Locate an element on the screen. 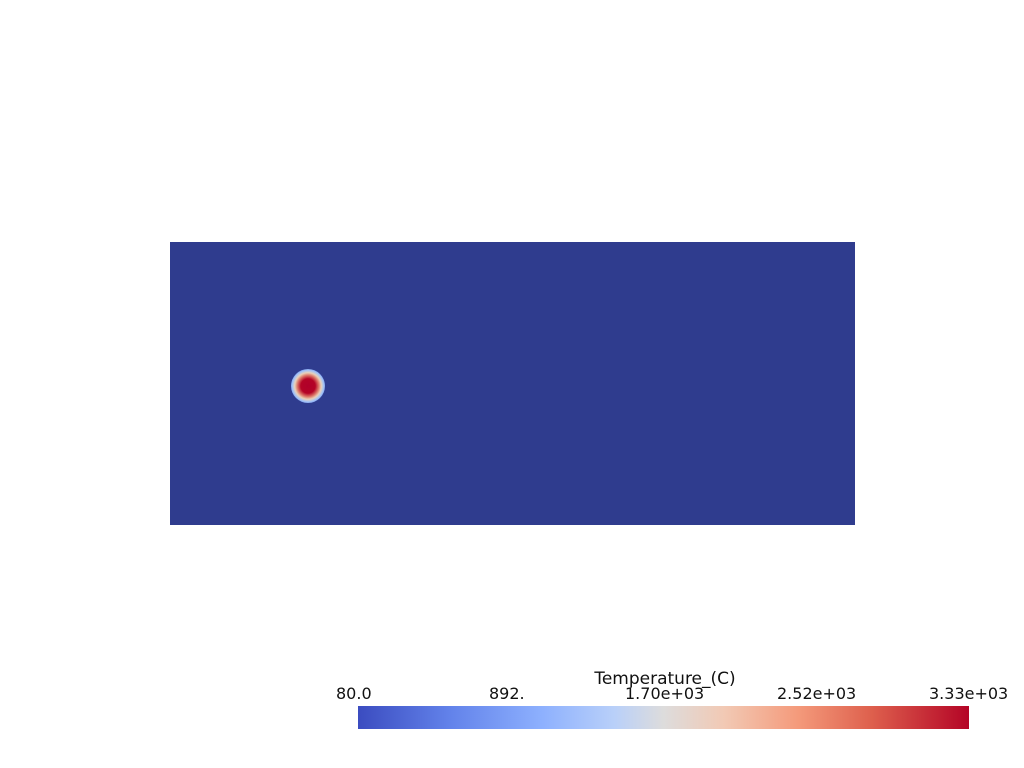 This screenshot has width=1024, height=768. colorbar-tick-label: 2.52e+03 is located at coordinates (817, 693).